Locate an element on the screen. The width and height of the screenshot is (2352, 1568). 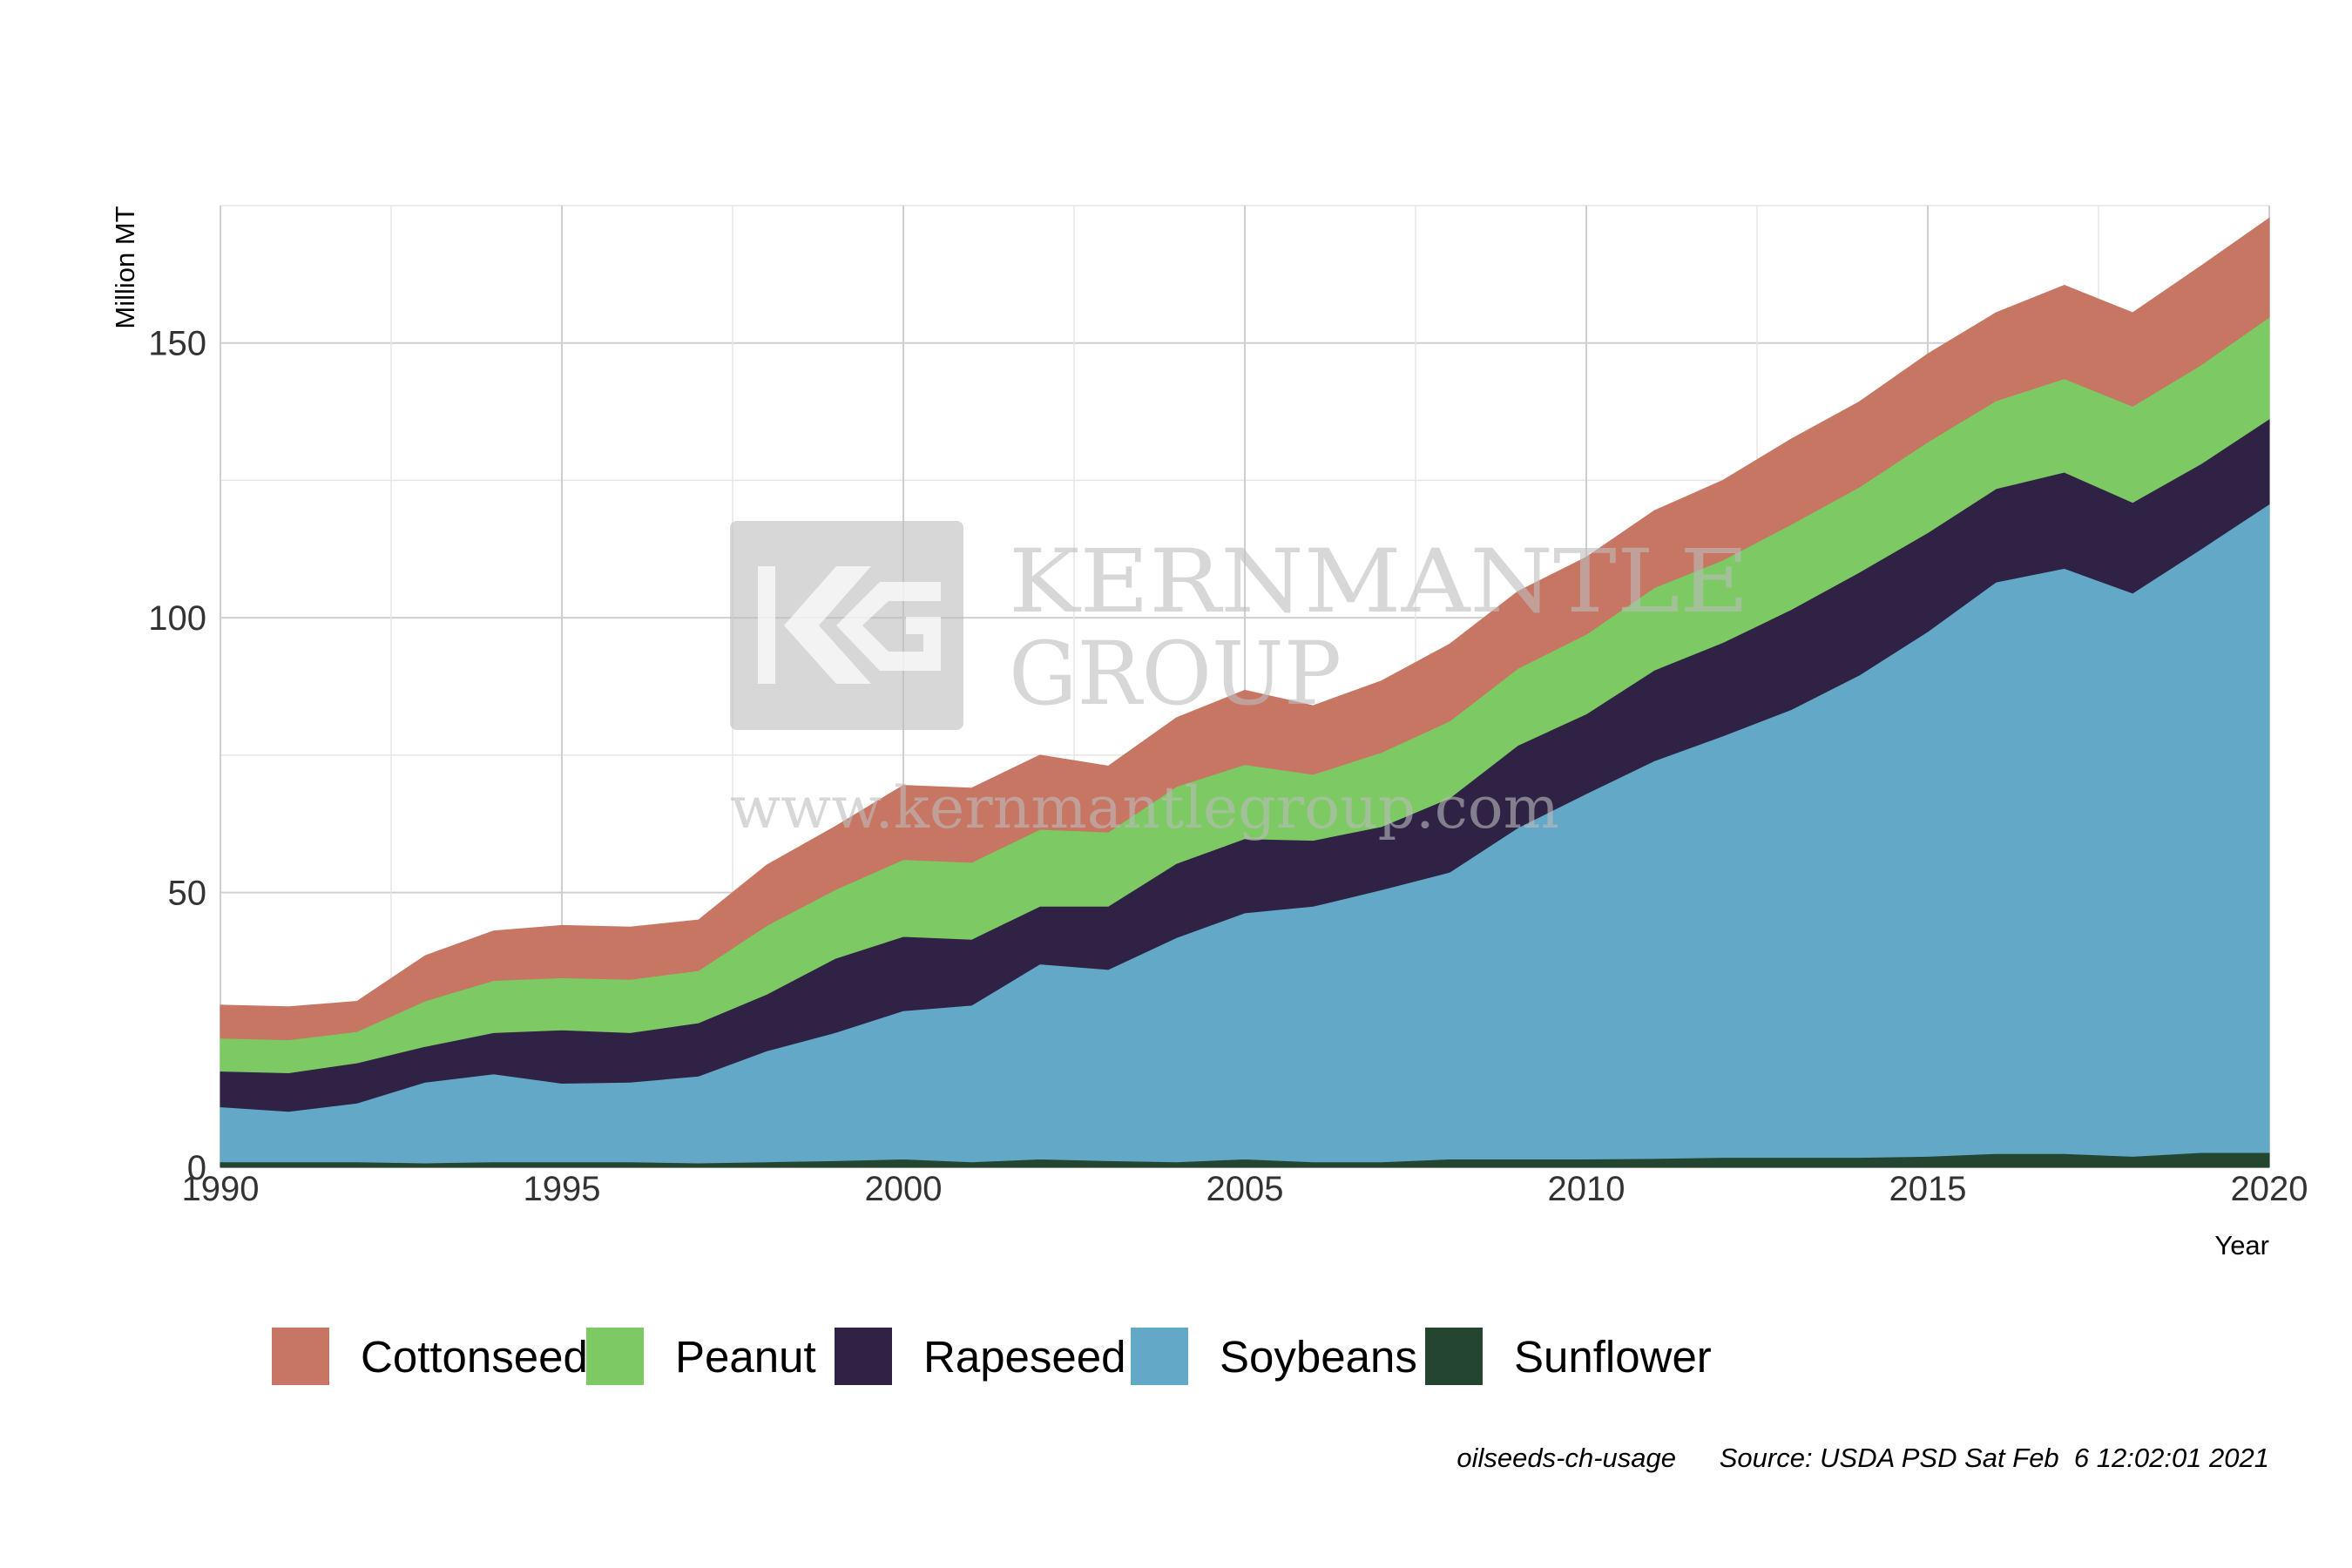
y-tick-label: 0 is located at coordinates (196, 1168).